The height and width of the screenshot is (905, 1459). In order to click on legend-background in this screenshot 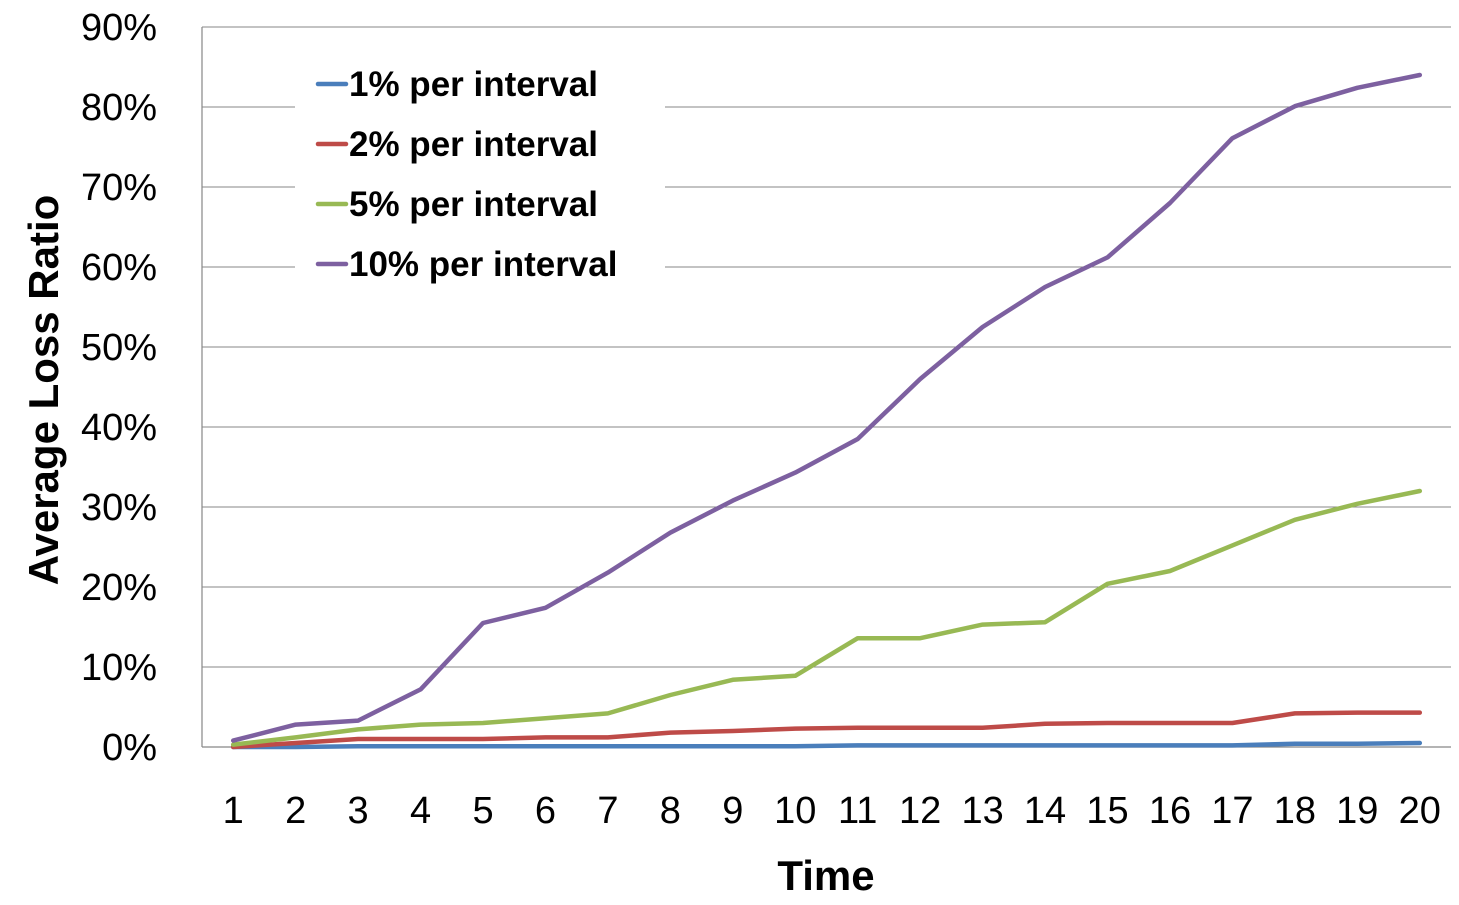, I will do `click(480, 174)`.